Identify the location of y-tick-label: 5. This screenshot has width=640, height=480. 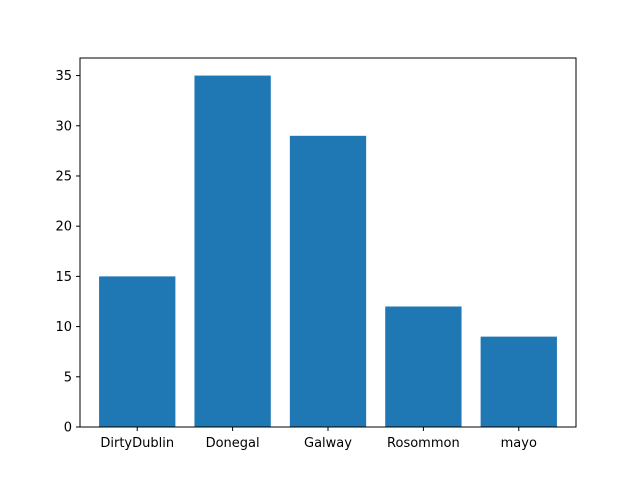
(68, 377).